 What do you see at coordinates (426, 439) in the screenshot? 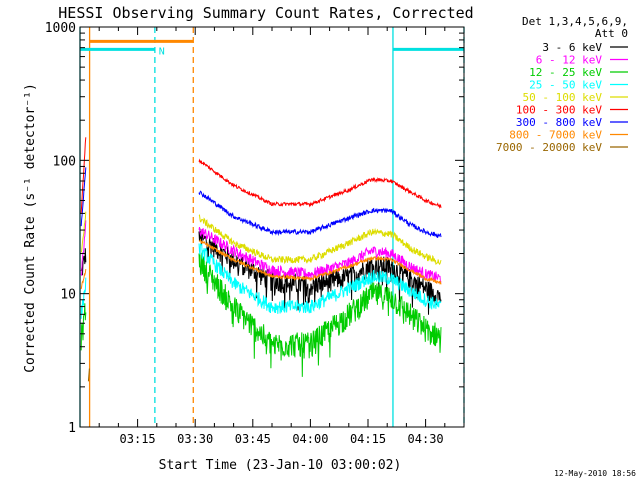
I see `x-tick-label-5: 04:30` at bounding box center [426, 439].